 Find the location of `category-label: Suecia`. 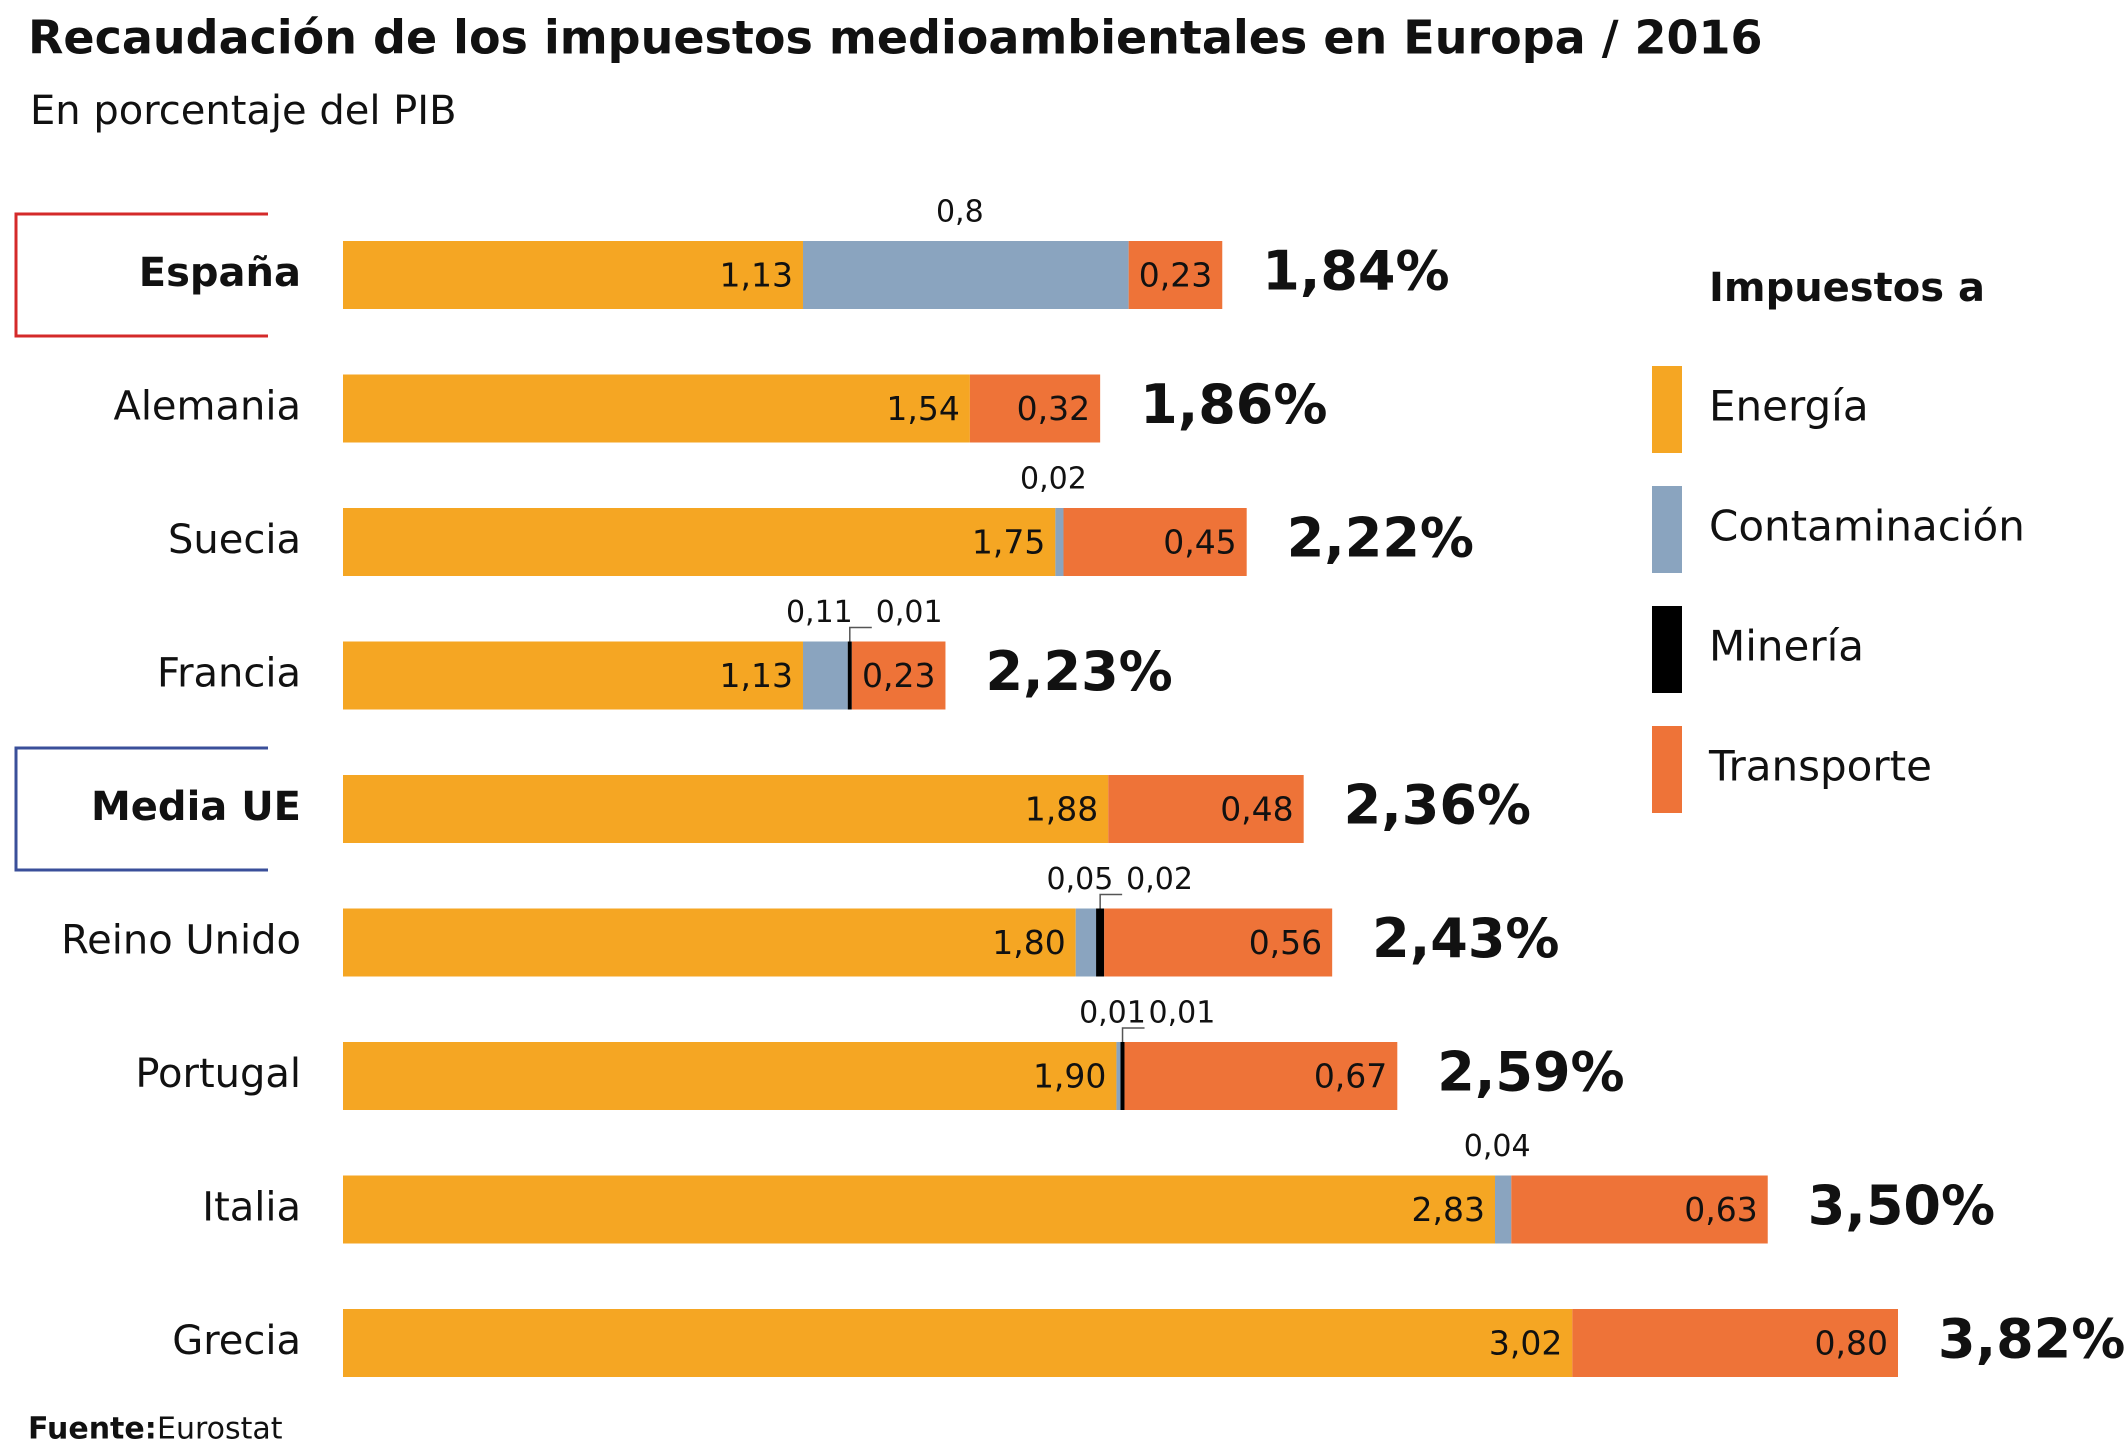

category-label: Suecia is located at coordinates (234, 540).